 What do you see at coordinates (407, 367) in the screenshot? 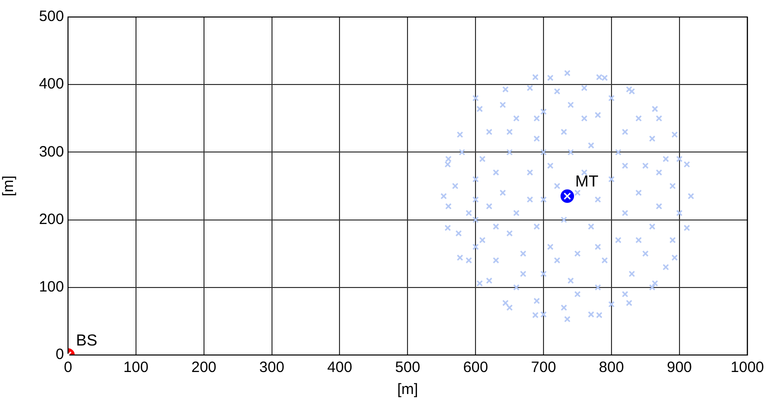
I see `x-tick-label: 500` at bounding box center [407, 367].